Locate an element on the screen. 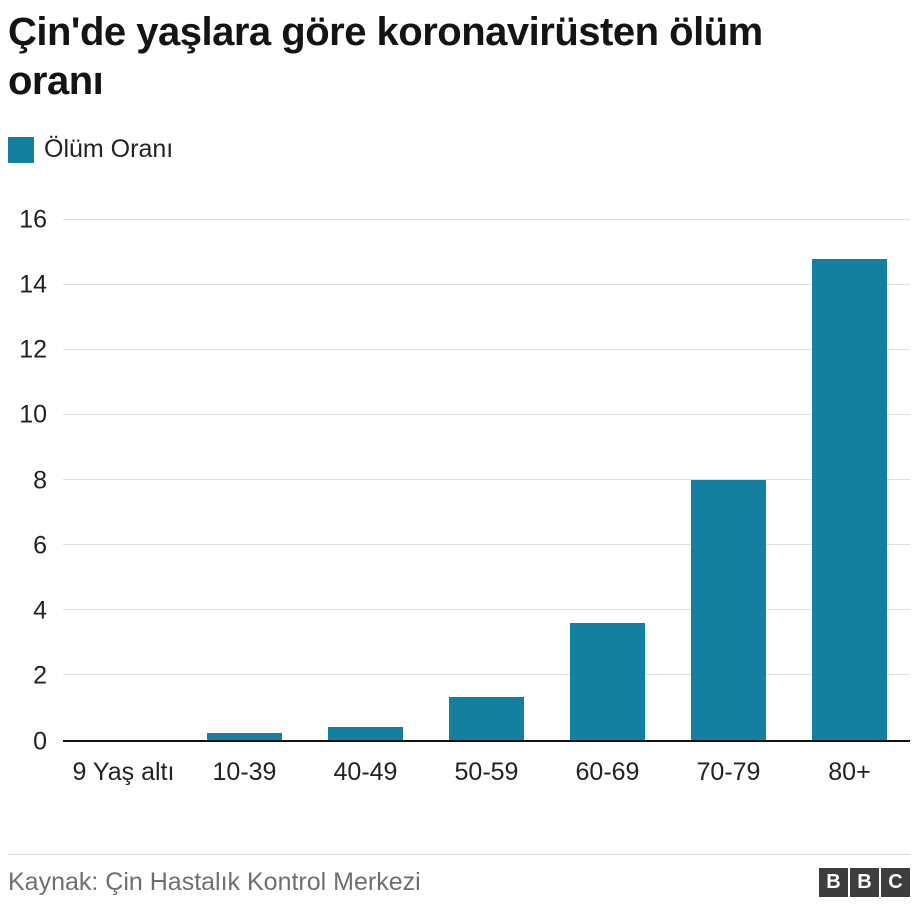  x-tick-label: 70-79 is located at coordinates (728, 771).